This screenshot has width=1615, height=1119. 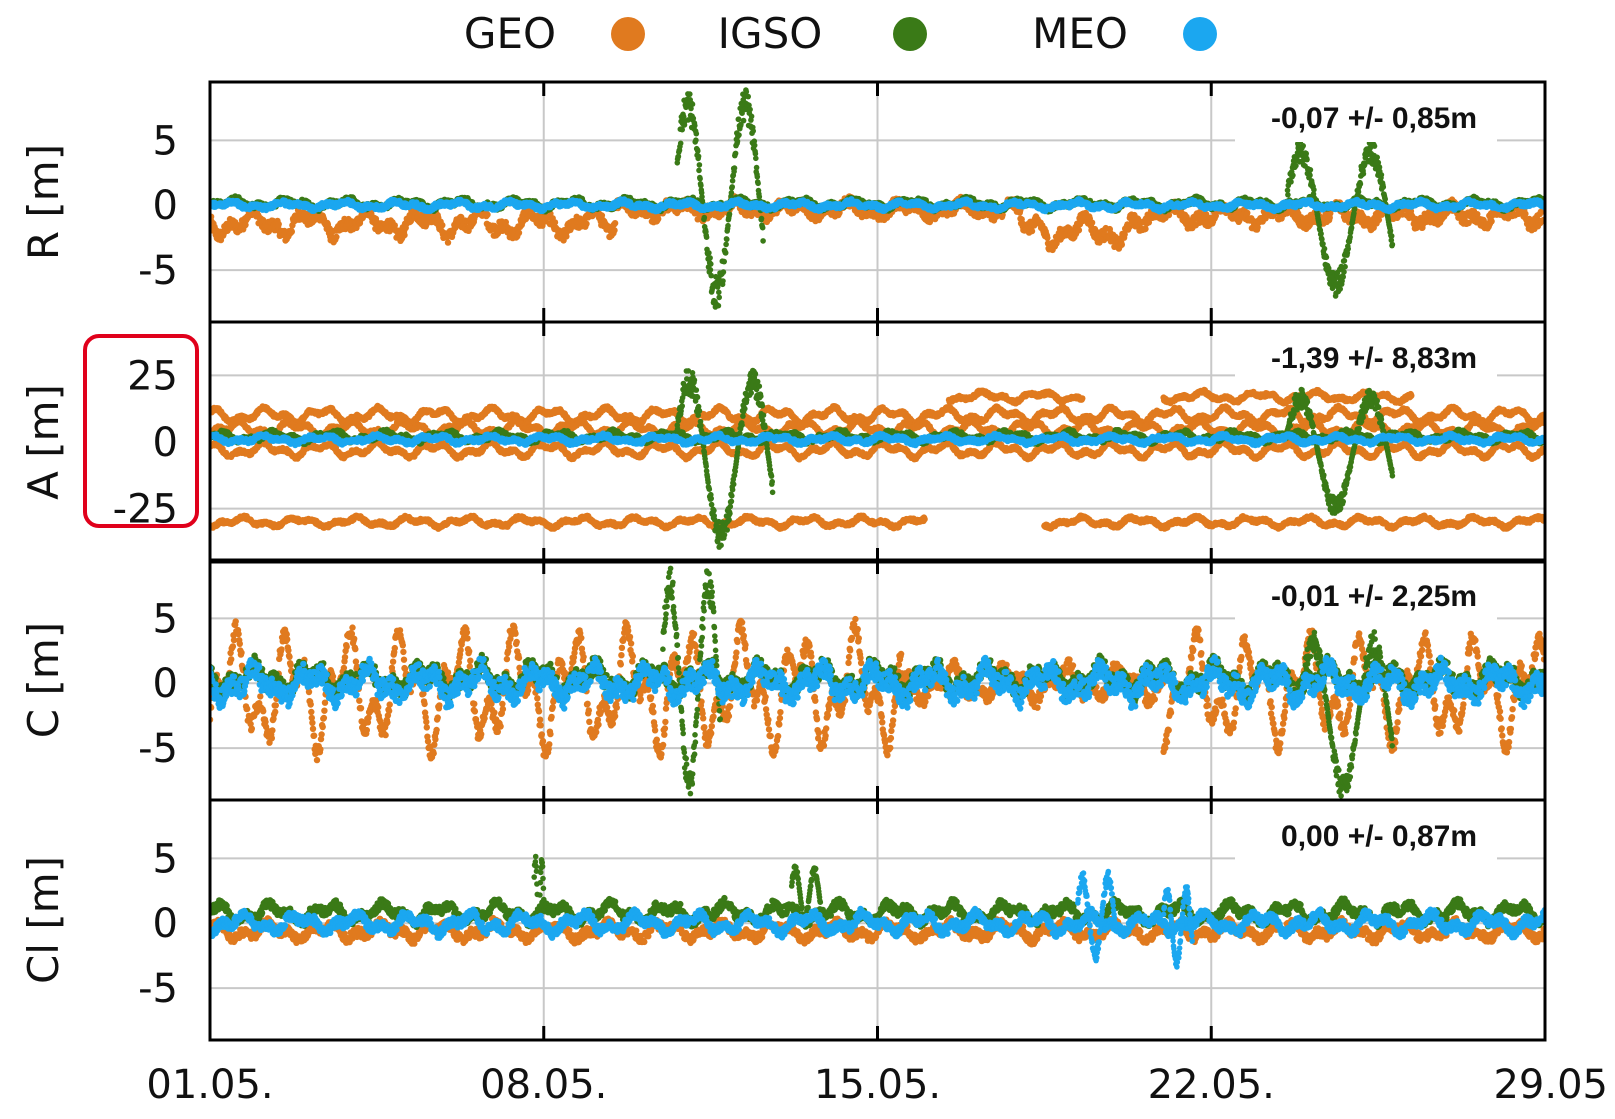 I want to click on legend-label-igso: IGSO, so click(x=770, y=33).